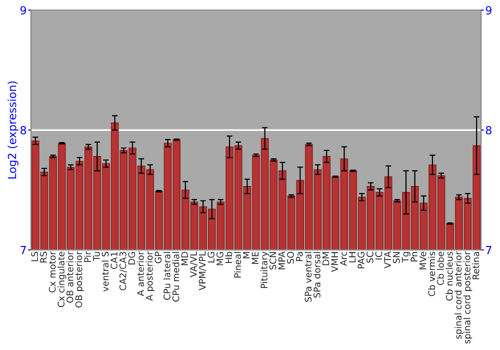  Describe the element at coordinates (489, 250) in the screenshot. I see `y2-tick-label: 7` at that location.